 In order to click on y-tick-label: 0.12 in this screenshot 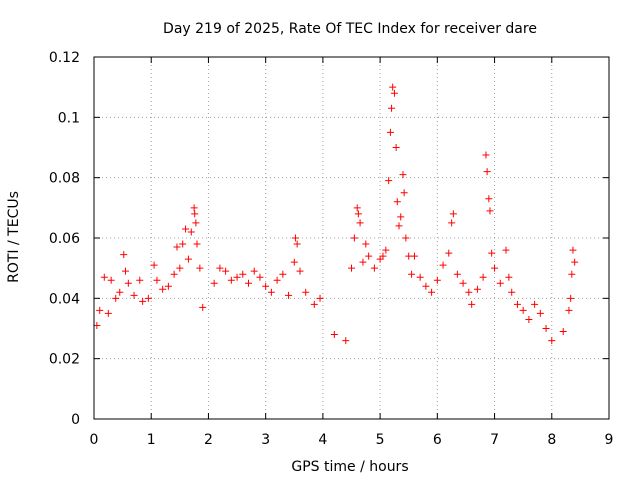, I will do `click(64, 58)`.